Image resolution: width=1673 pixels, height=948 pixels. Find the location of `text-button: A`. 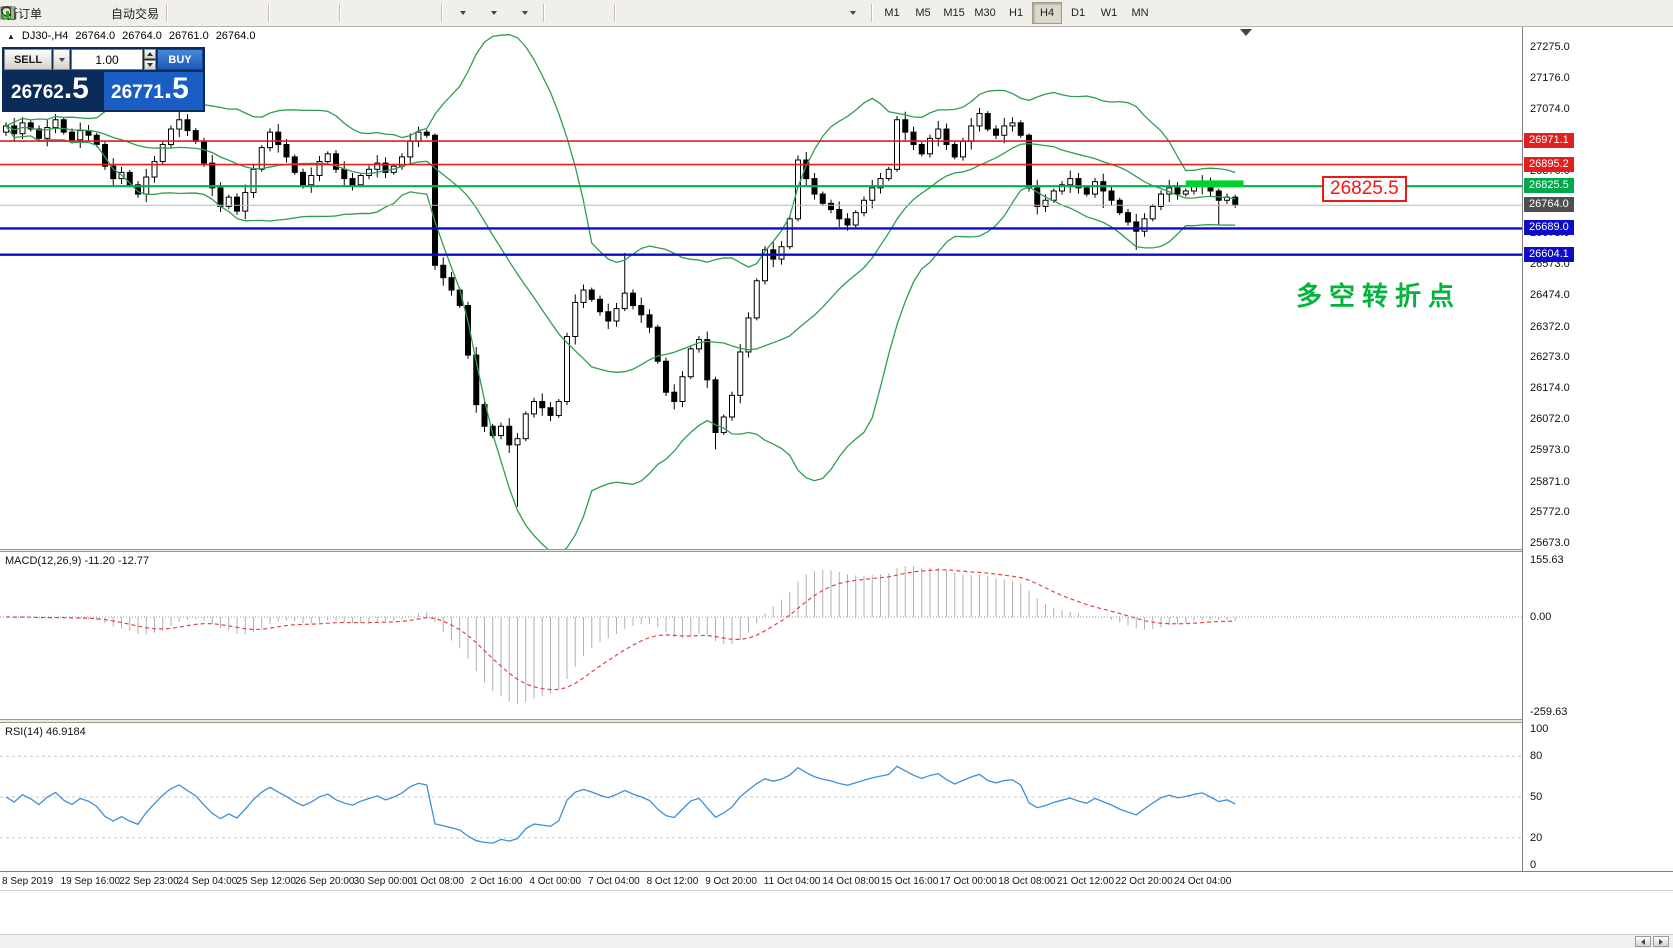

text-button: A is located at coordinates (419, 13).